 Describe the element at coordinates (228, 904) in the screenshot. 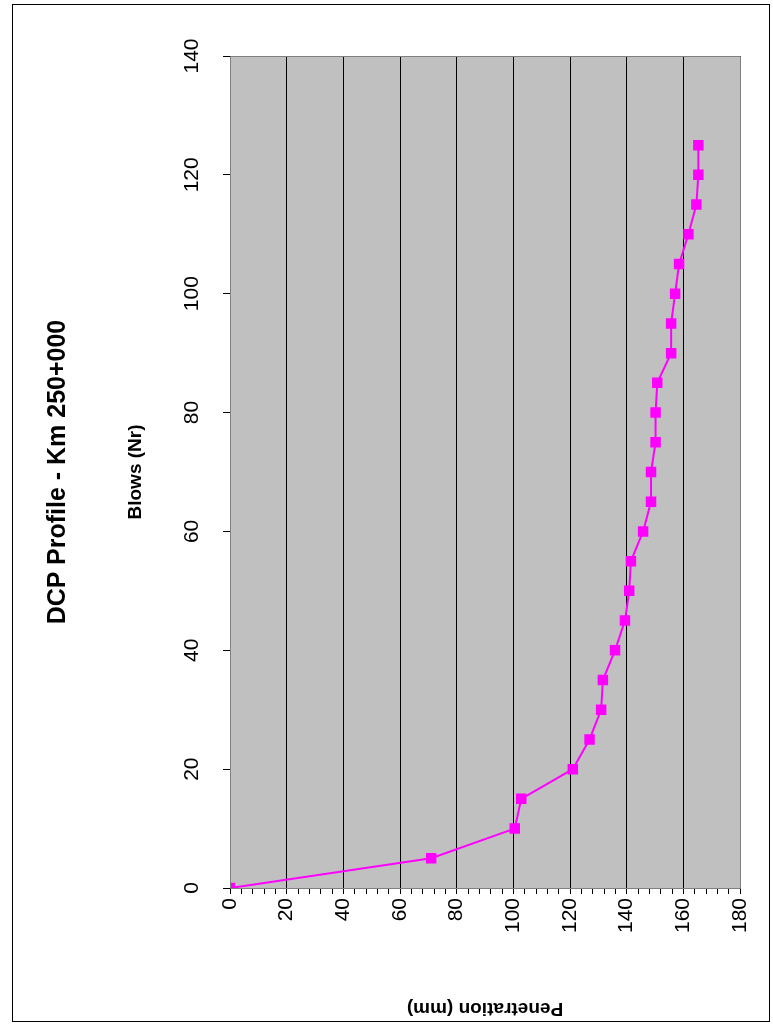

I see `x-tick-label: 0` at that location.